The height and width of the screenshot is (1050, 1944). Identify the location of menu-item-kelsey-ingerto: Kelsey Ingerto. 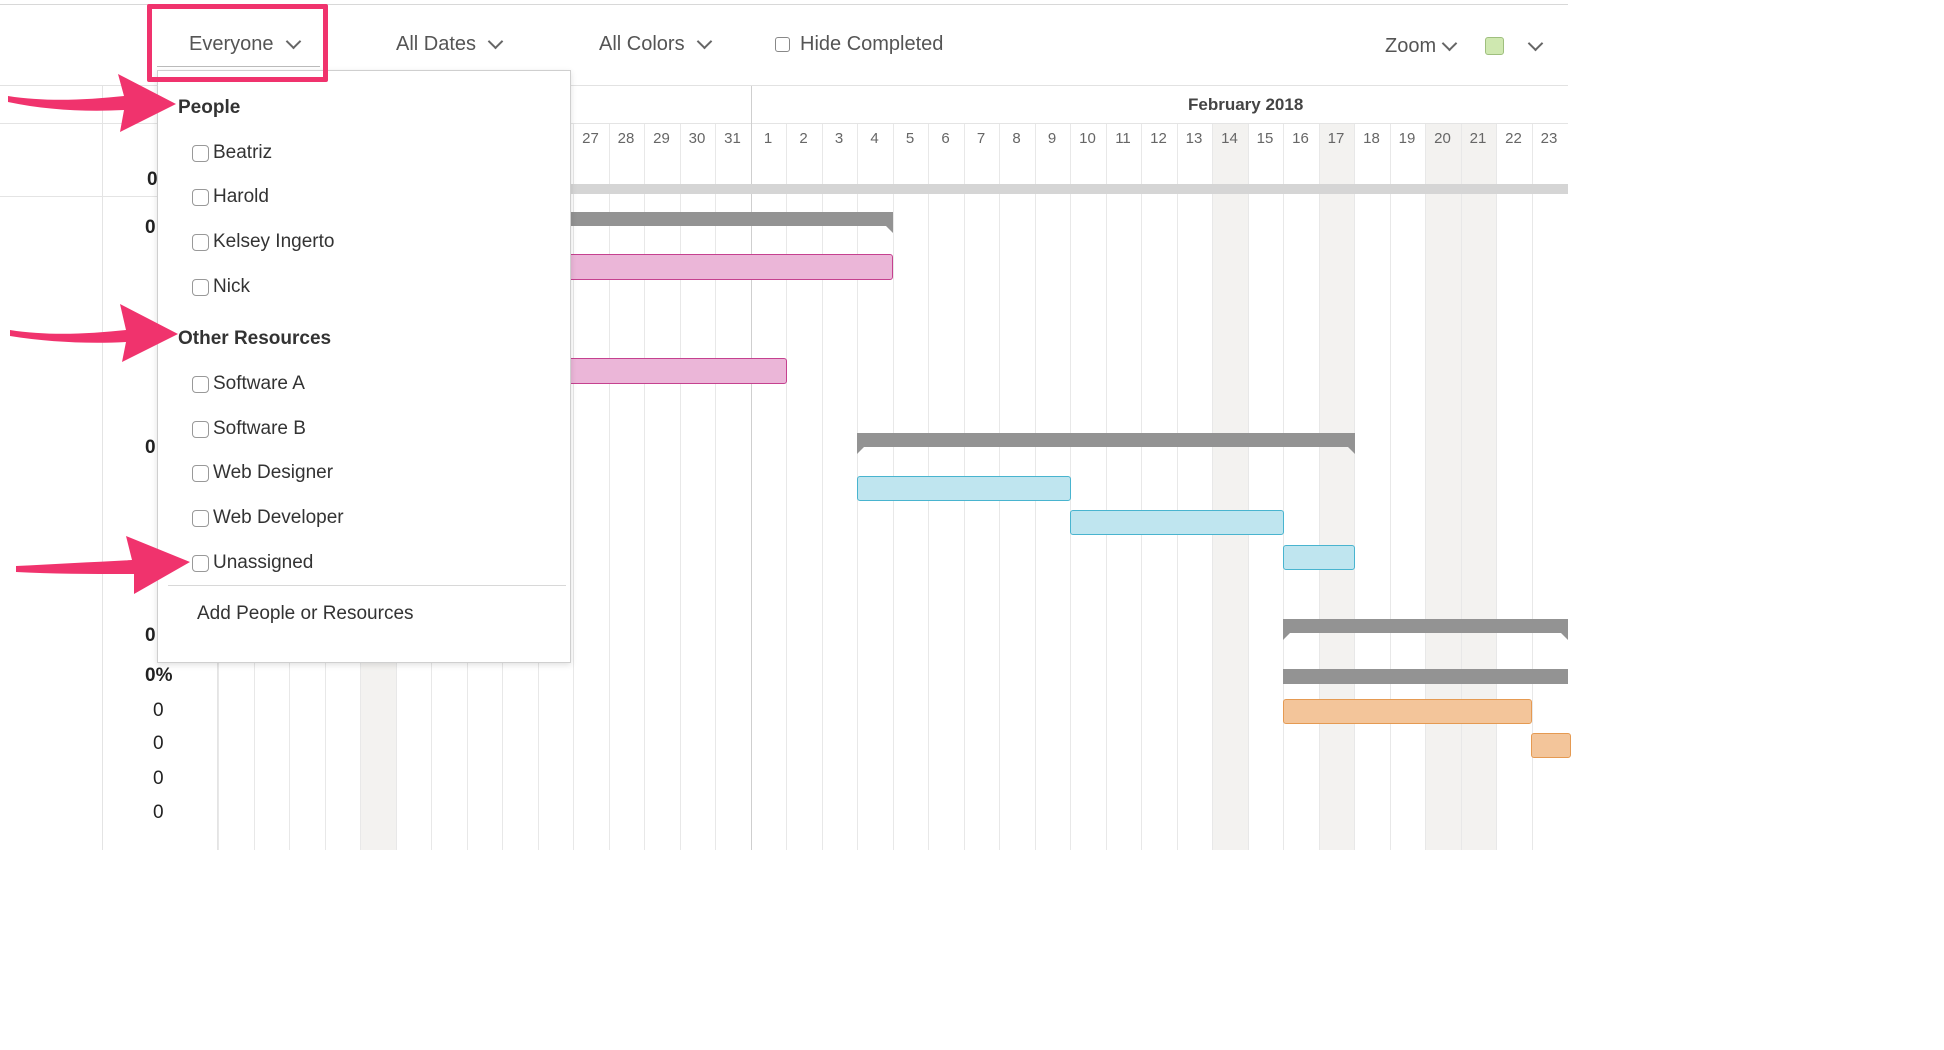
(263, 242).